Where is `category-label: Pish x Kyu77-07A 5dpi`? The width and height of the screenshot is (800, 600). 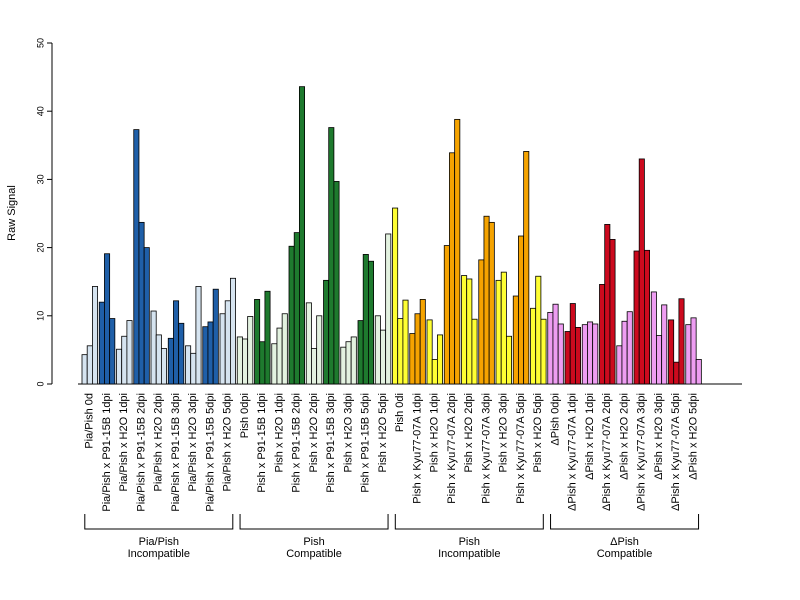 category-label: Pish x Kyu77-07A 5dpi is located at coordinates (521, 448).